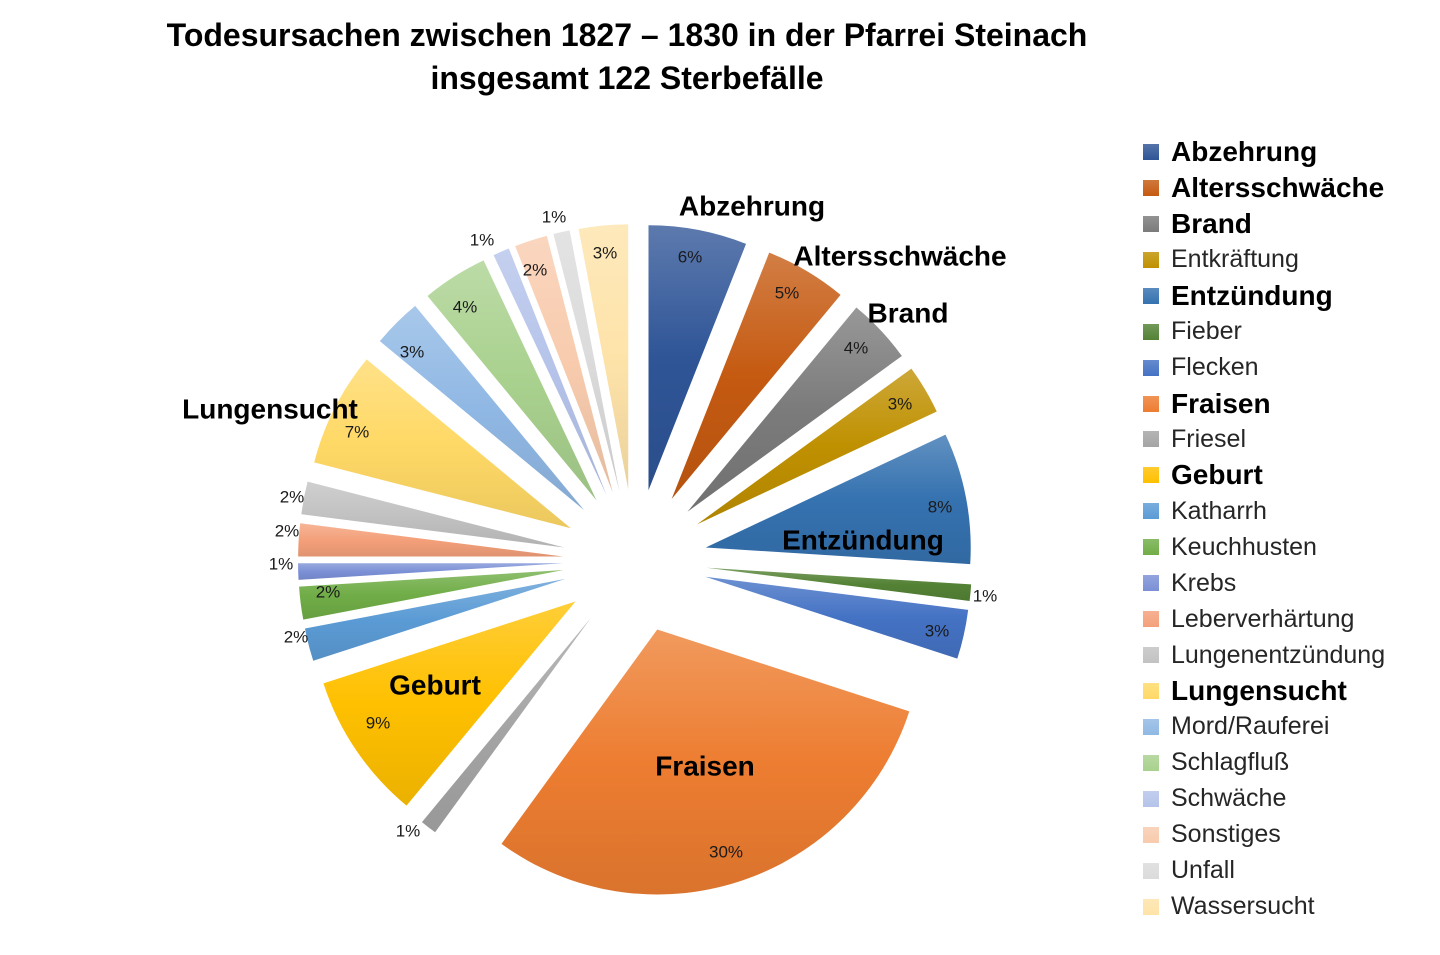  Describe the element at coordinates (1244, 151) in the screenshot. I see `legend-label: Abzehrung` at that location.